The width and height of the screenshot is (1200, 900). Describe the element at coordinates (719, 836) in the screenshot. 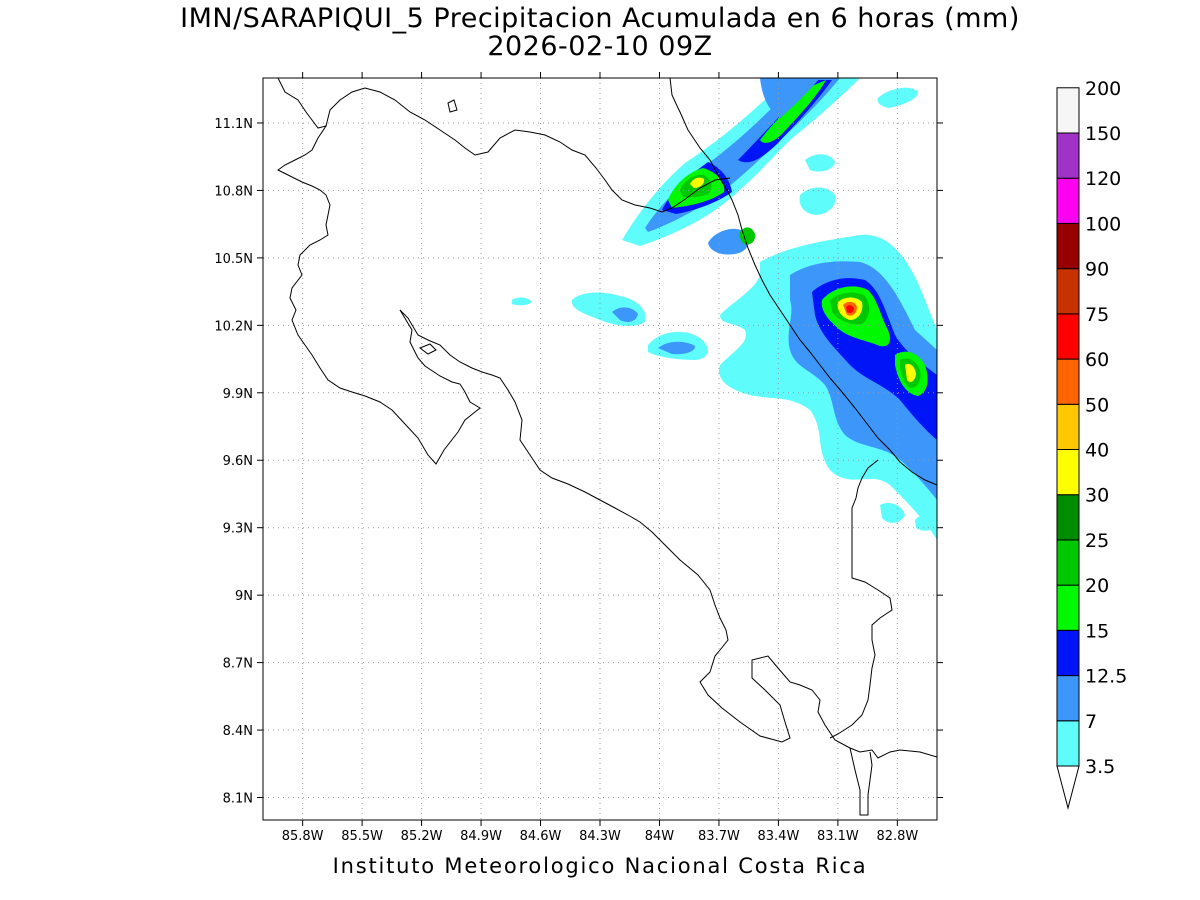

I see `lon-tick-label: 83.7W` at that location.